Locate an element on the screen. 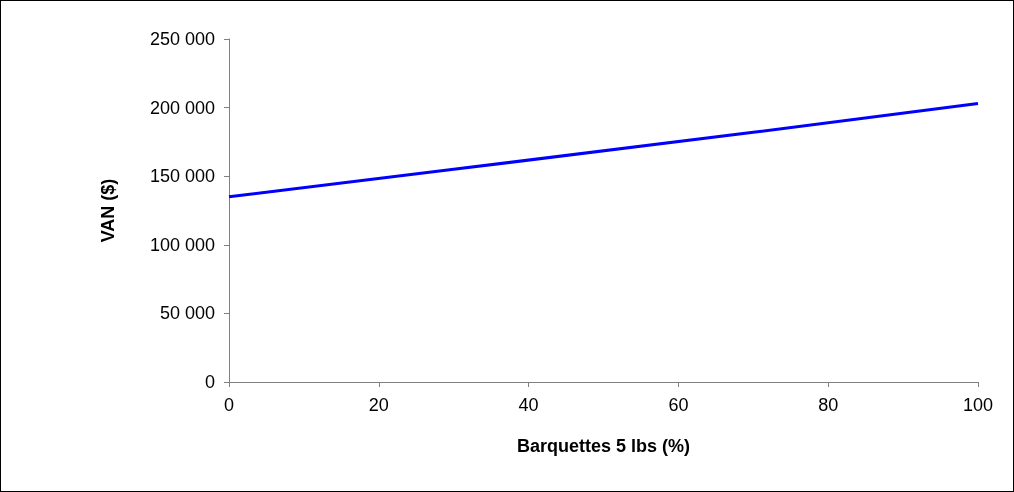  y-tick-label: 200 000 is located at coordinates (182, 107).